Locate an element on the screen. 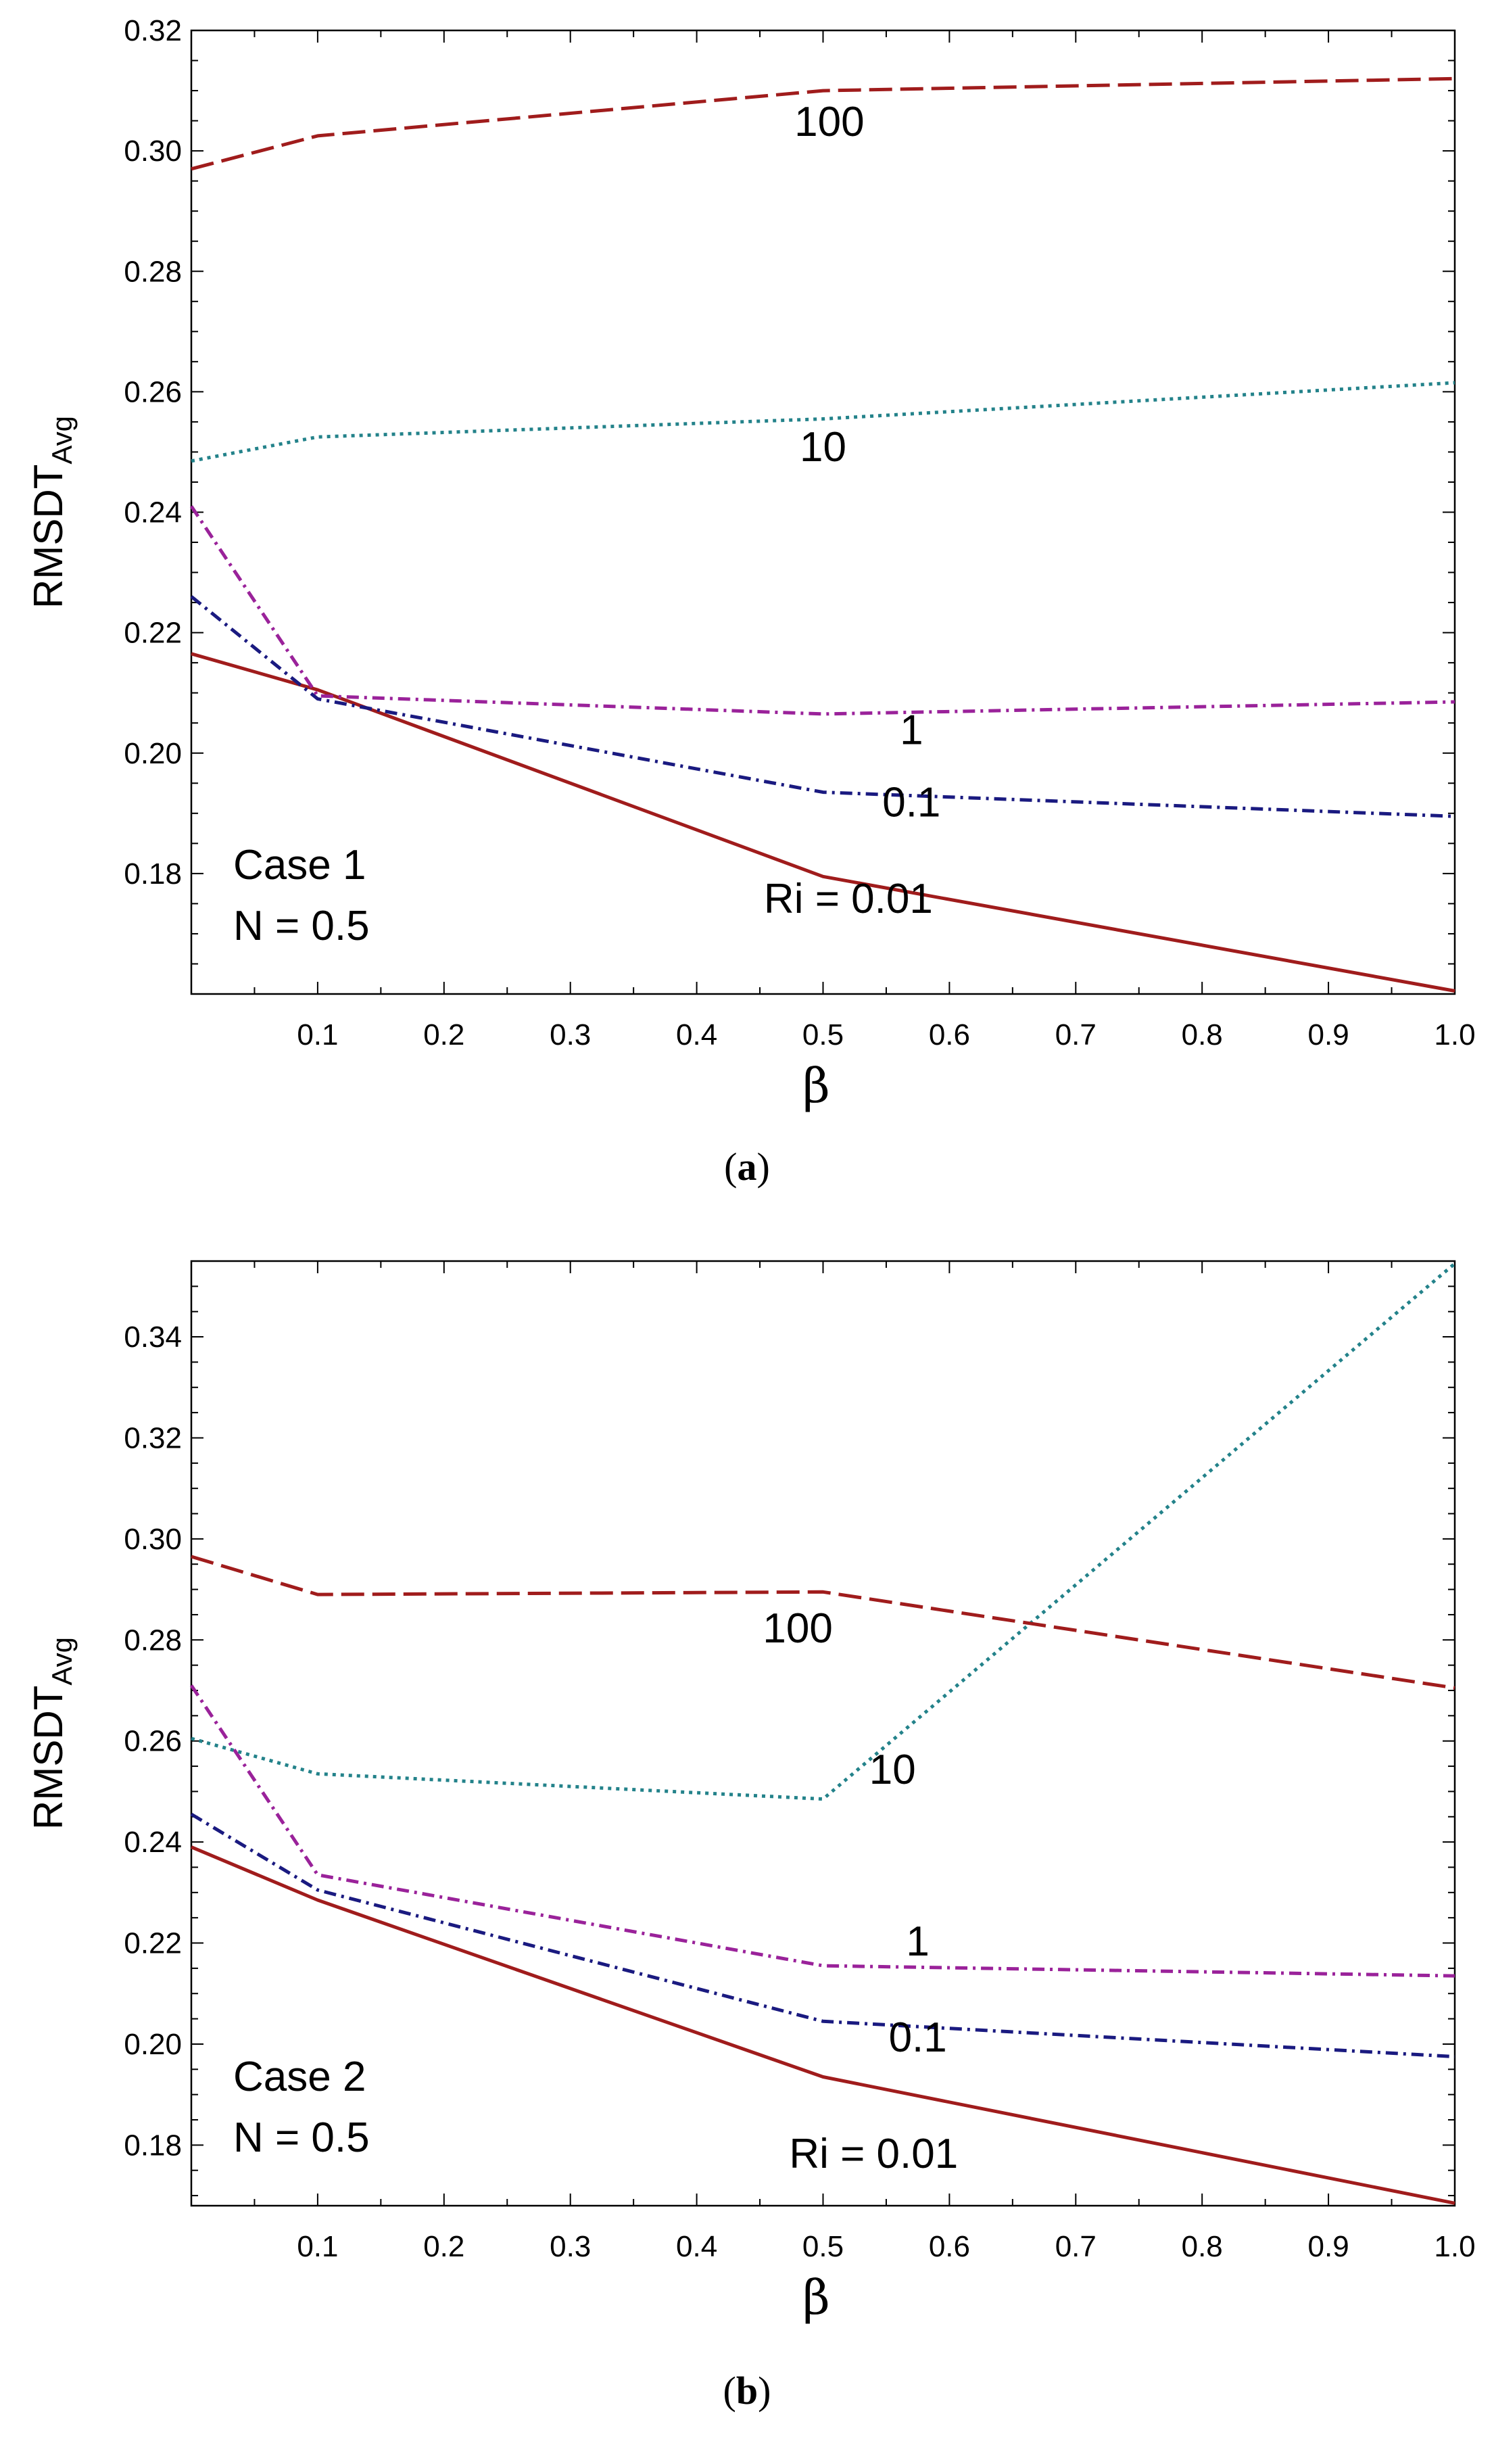 The image size is (1494, 2464). caption-letter: b is located at coordinates (747, 2391).